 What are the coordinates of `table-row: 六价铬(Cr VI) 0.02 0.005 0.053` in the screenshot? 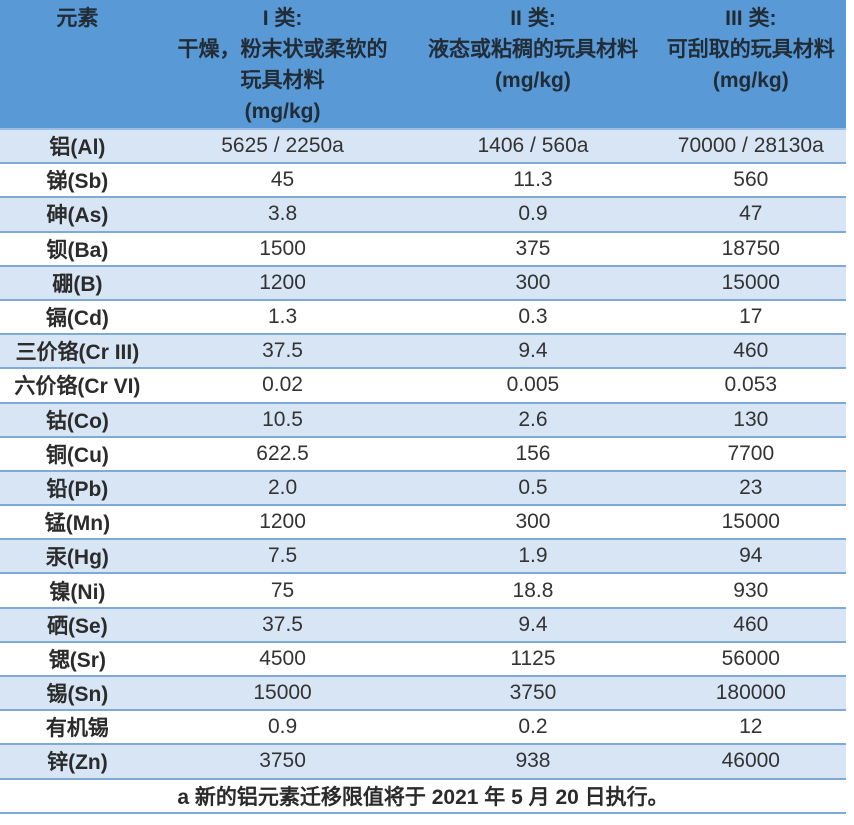 It's located at (423, 386).